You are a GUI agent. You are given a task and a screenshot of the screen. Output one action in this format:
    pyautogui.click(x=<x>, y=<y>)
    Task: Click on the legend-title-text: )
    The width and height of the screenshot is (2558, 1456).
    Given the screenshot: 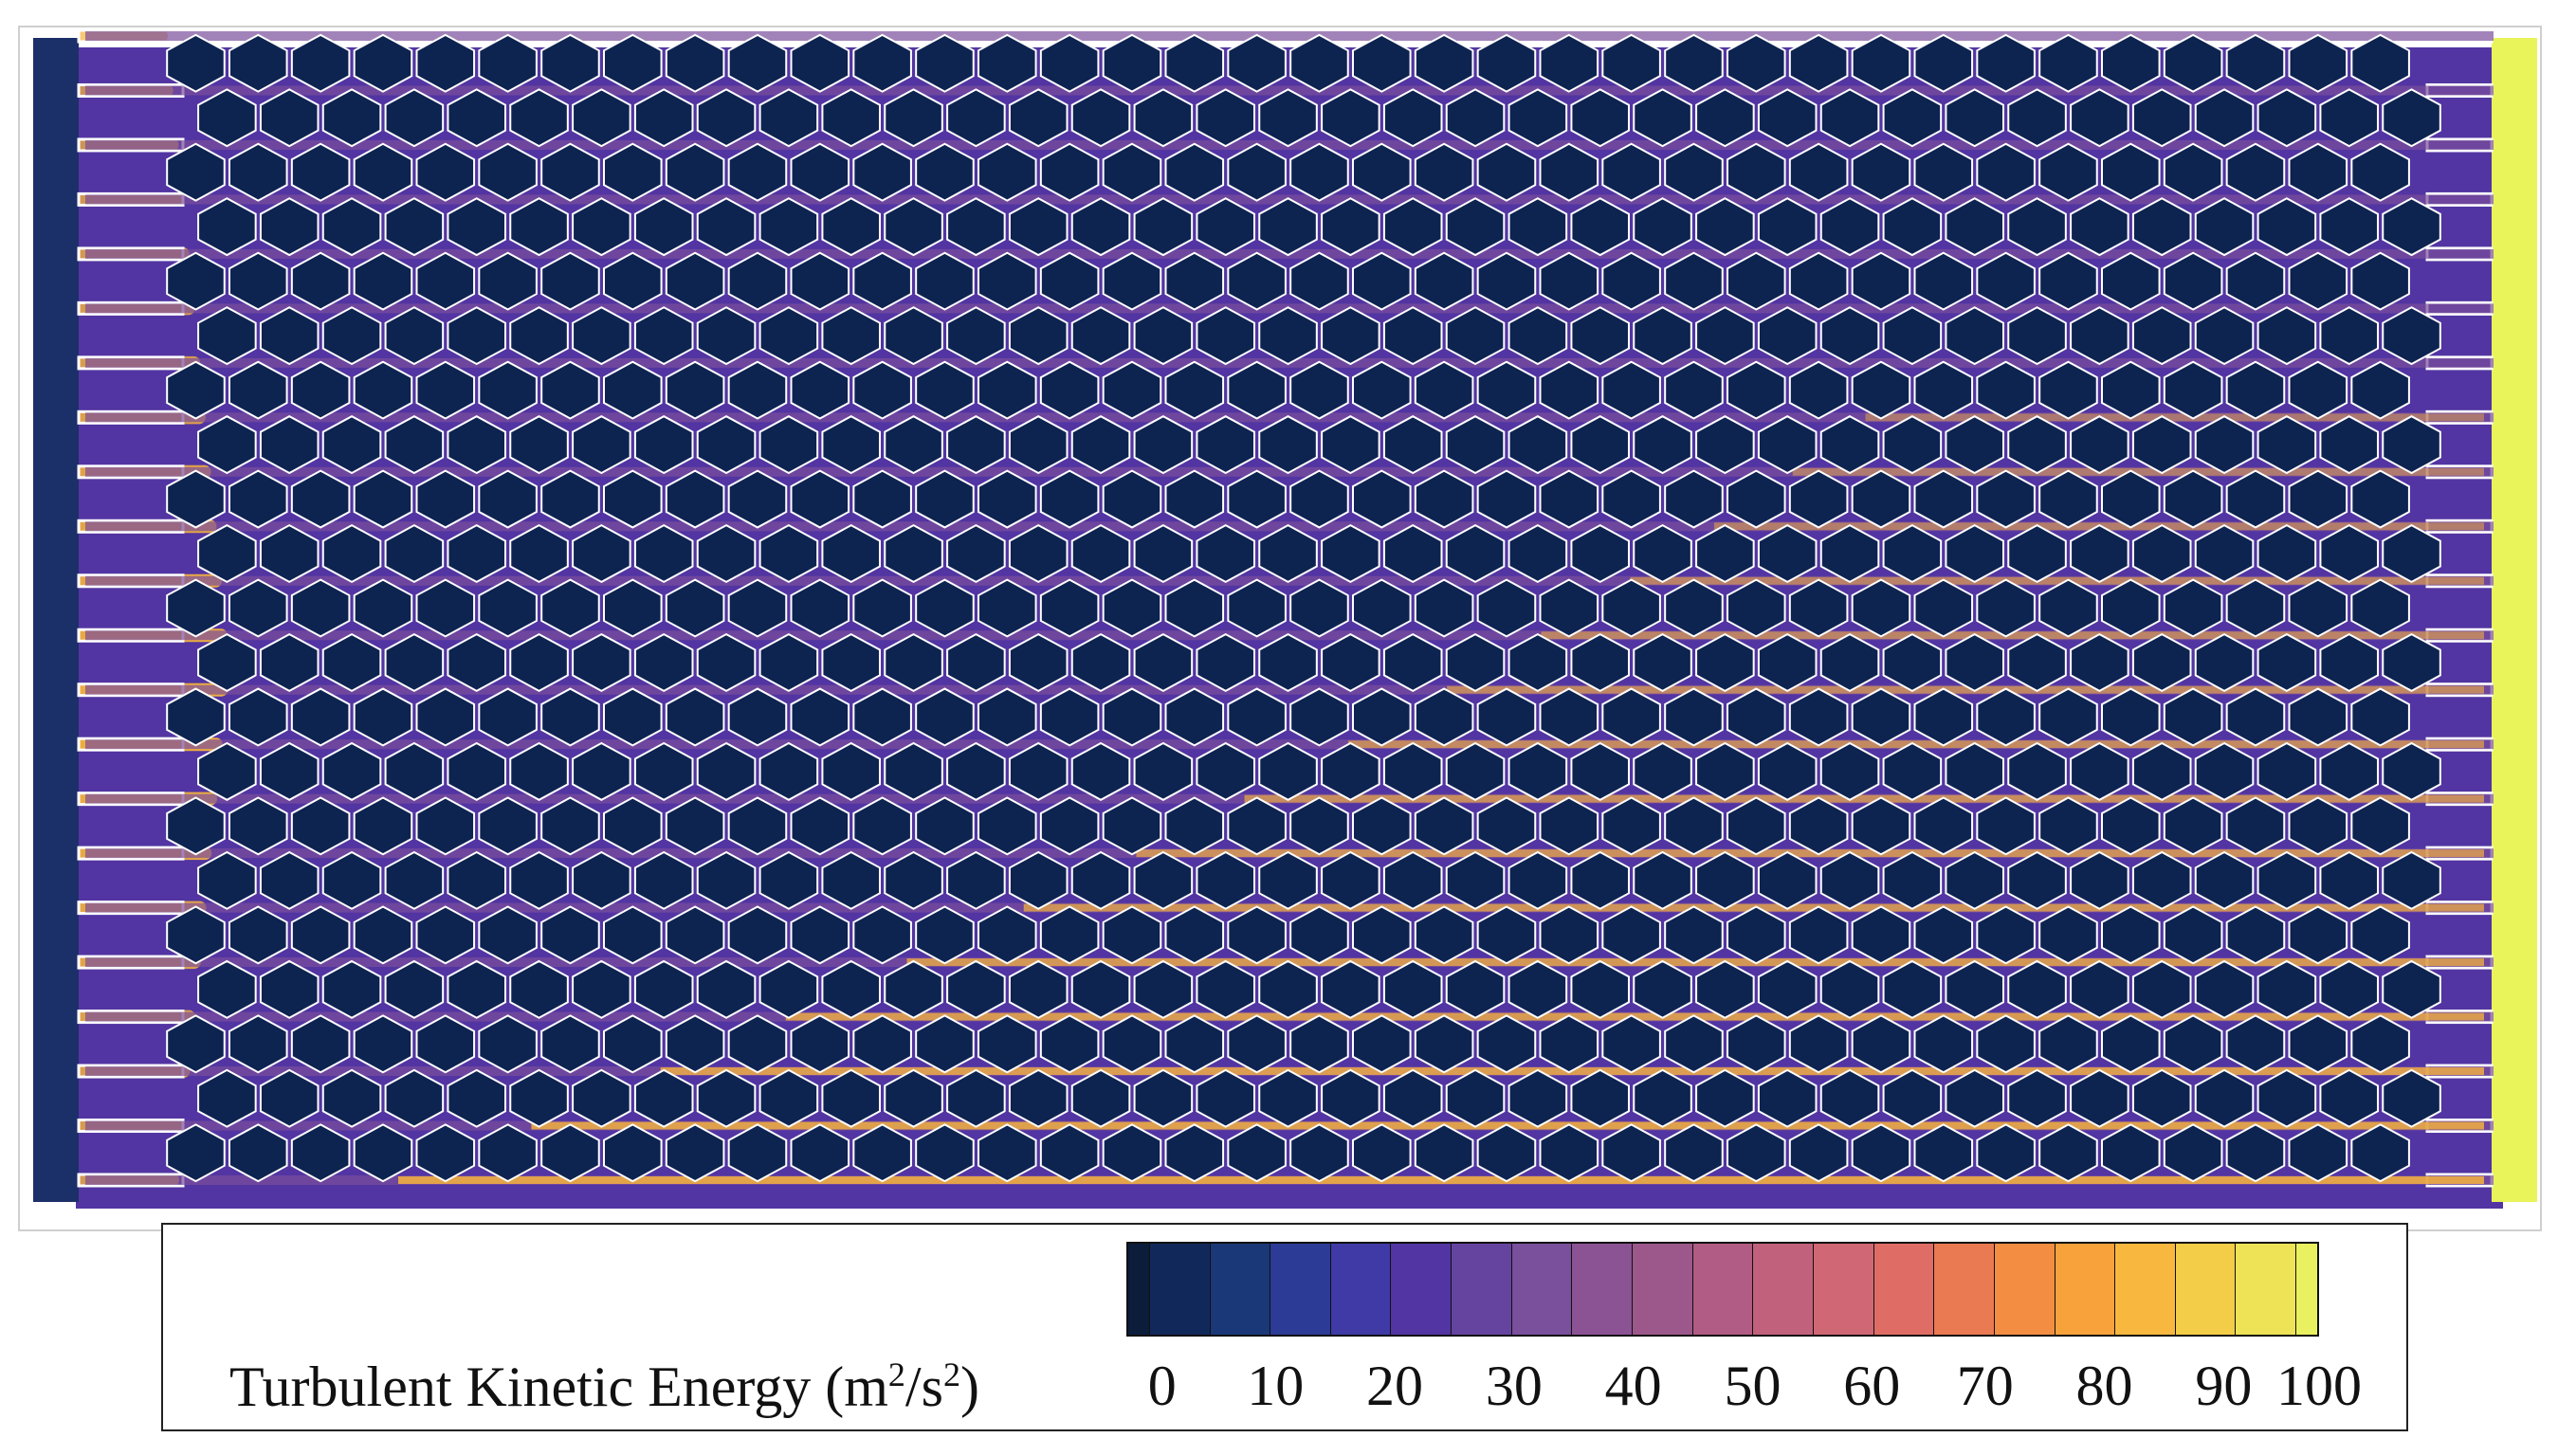 What is the action you would take?
    pyautogui.click(x=969, y=1387)
    